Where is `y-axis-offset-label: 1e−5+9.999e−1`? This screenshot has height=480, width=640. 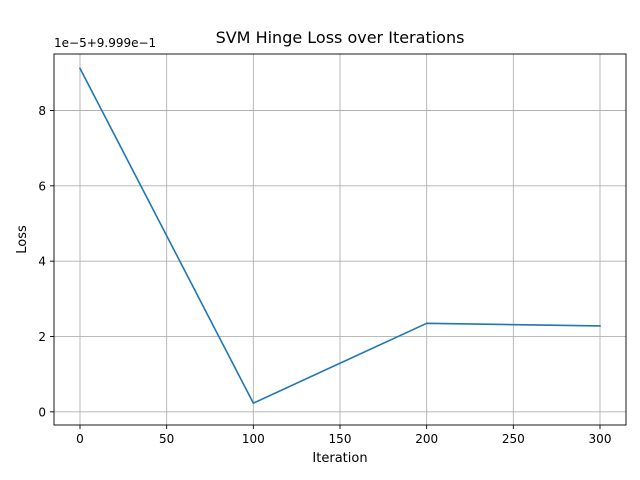 y-axis-offset-label: 1e−5+9.999e−1 is located at coordinates (105, 43).